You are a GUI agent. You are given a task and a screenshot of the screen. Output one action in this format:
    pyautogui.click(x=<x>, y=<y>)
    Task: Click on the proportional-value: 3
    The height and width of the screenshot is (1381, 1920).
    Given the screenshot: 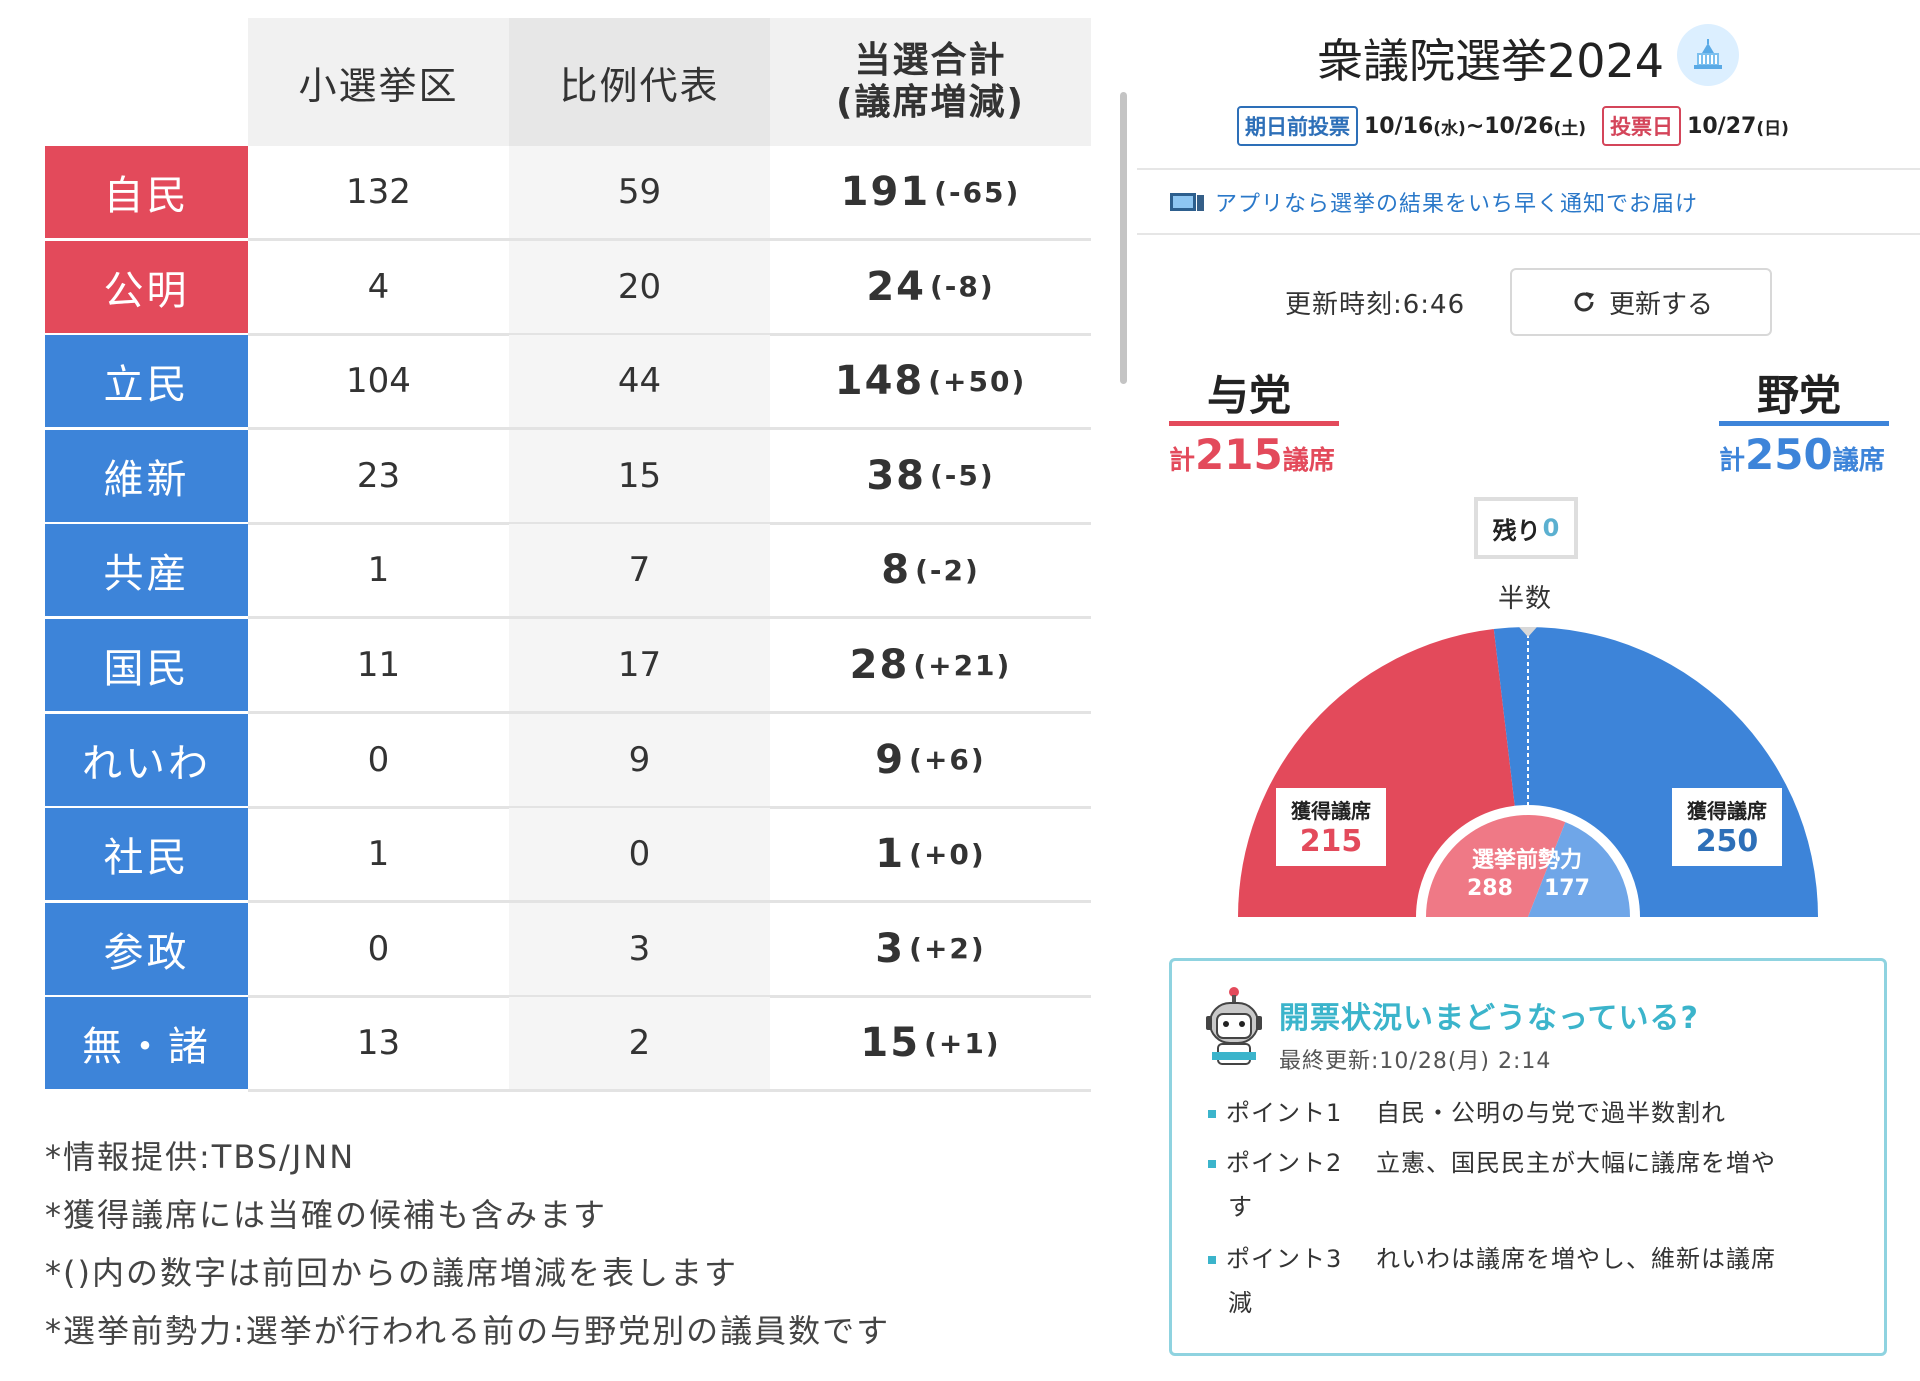 What is the action you would take?
    pyautogui.click(x=639, y=948)
    